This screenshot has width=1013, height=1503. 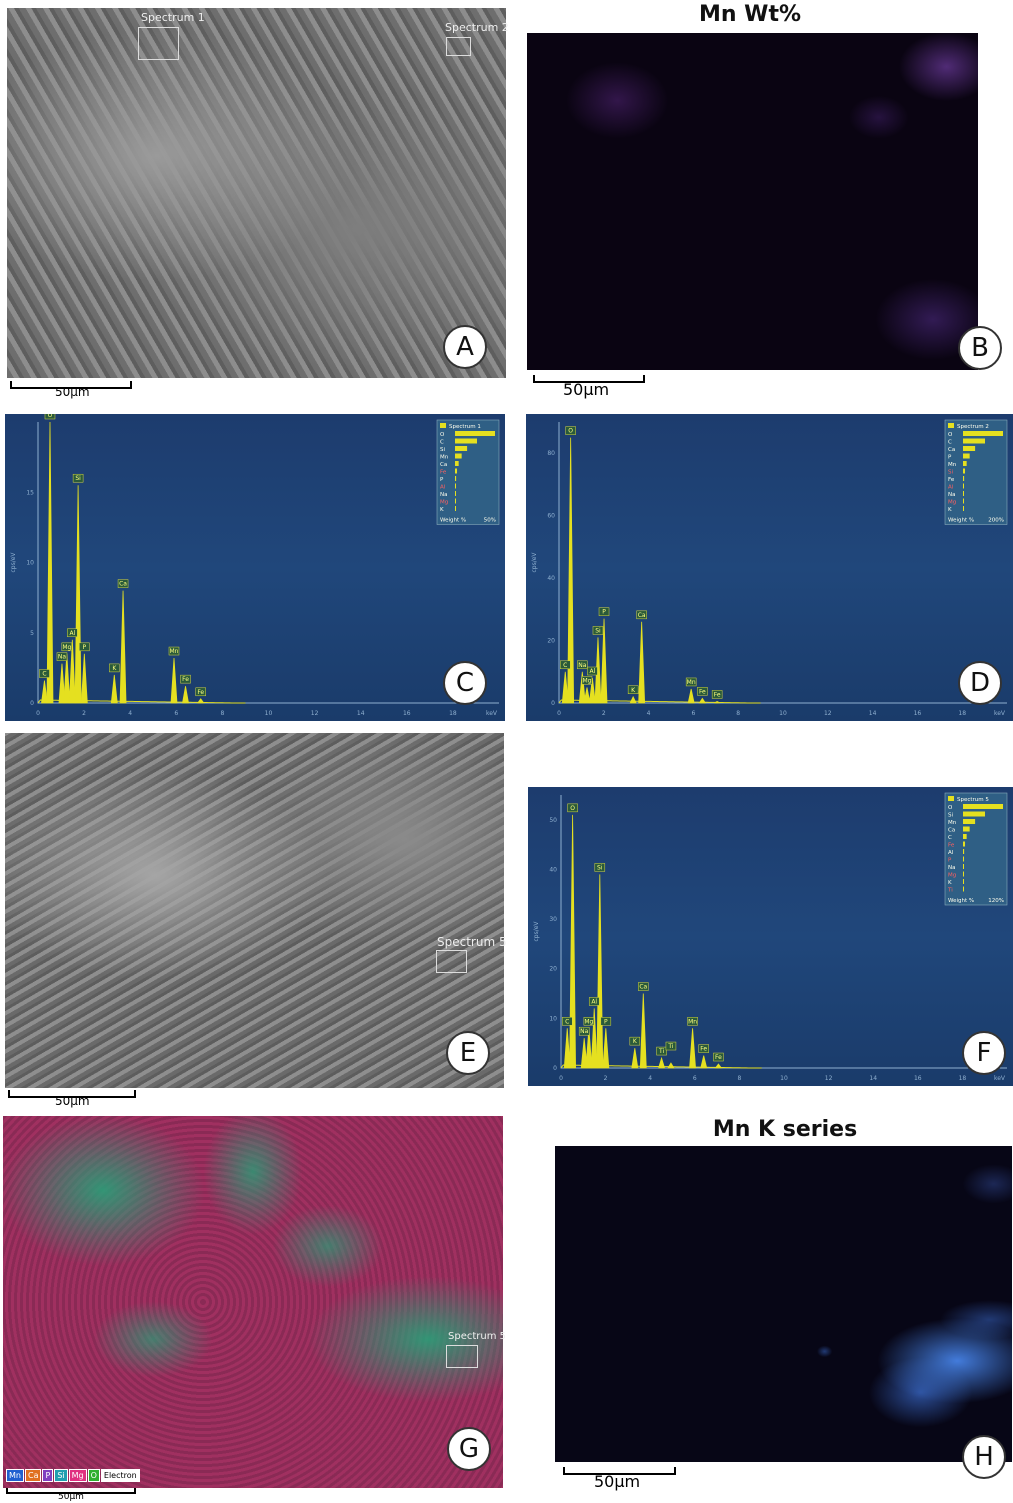 I want to click on spectrum-peak-mn, so click(x=691, y=696).